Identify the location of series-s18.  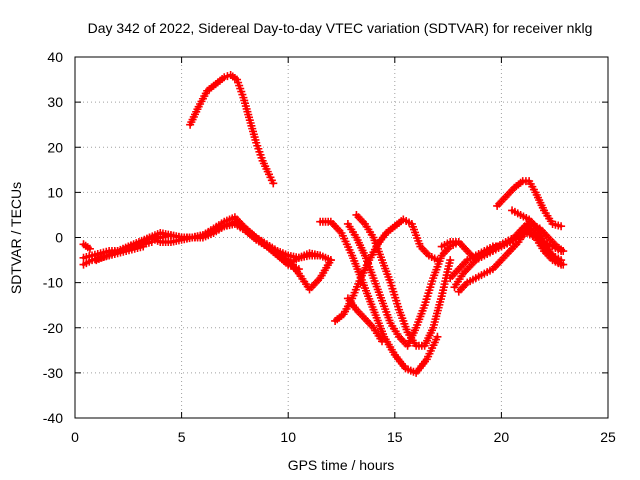
(529, 204).